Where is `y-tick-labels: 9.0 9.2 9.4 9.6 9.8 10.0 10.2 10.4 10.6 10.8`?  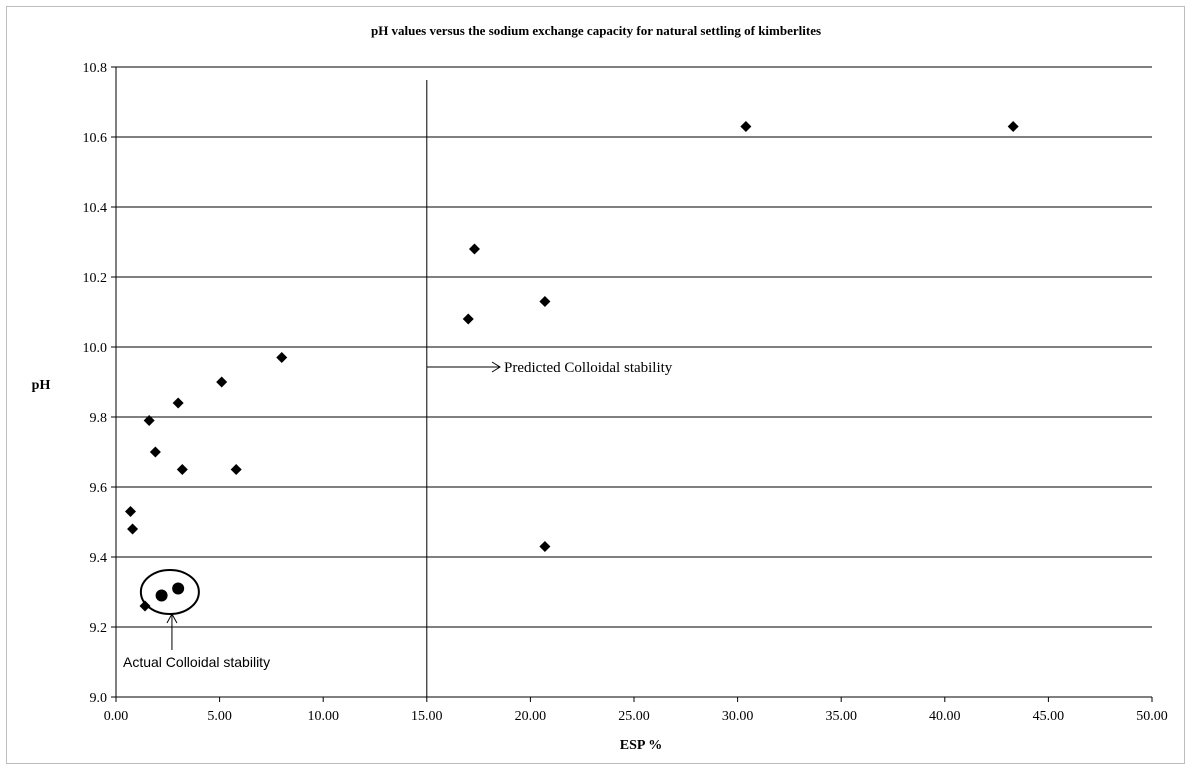
y-tick-labels: 9.0 9.2 9.4 9.6 9.8 10.0 10.2 10.4 10.6 10.8 is located at coordinates (95, 383).